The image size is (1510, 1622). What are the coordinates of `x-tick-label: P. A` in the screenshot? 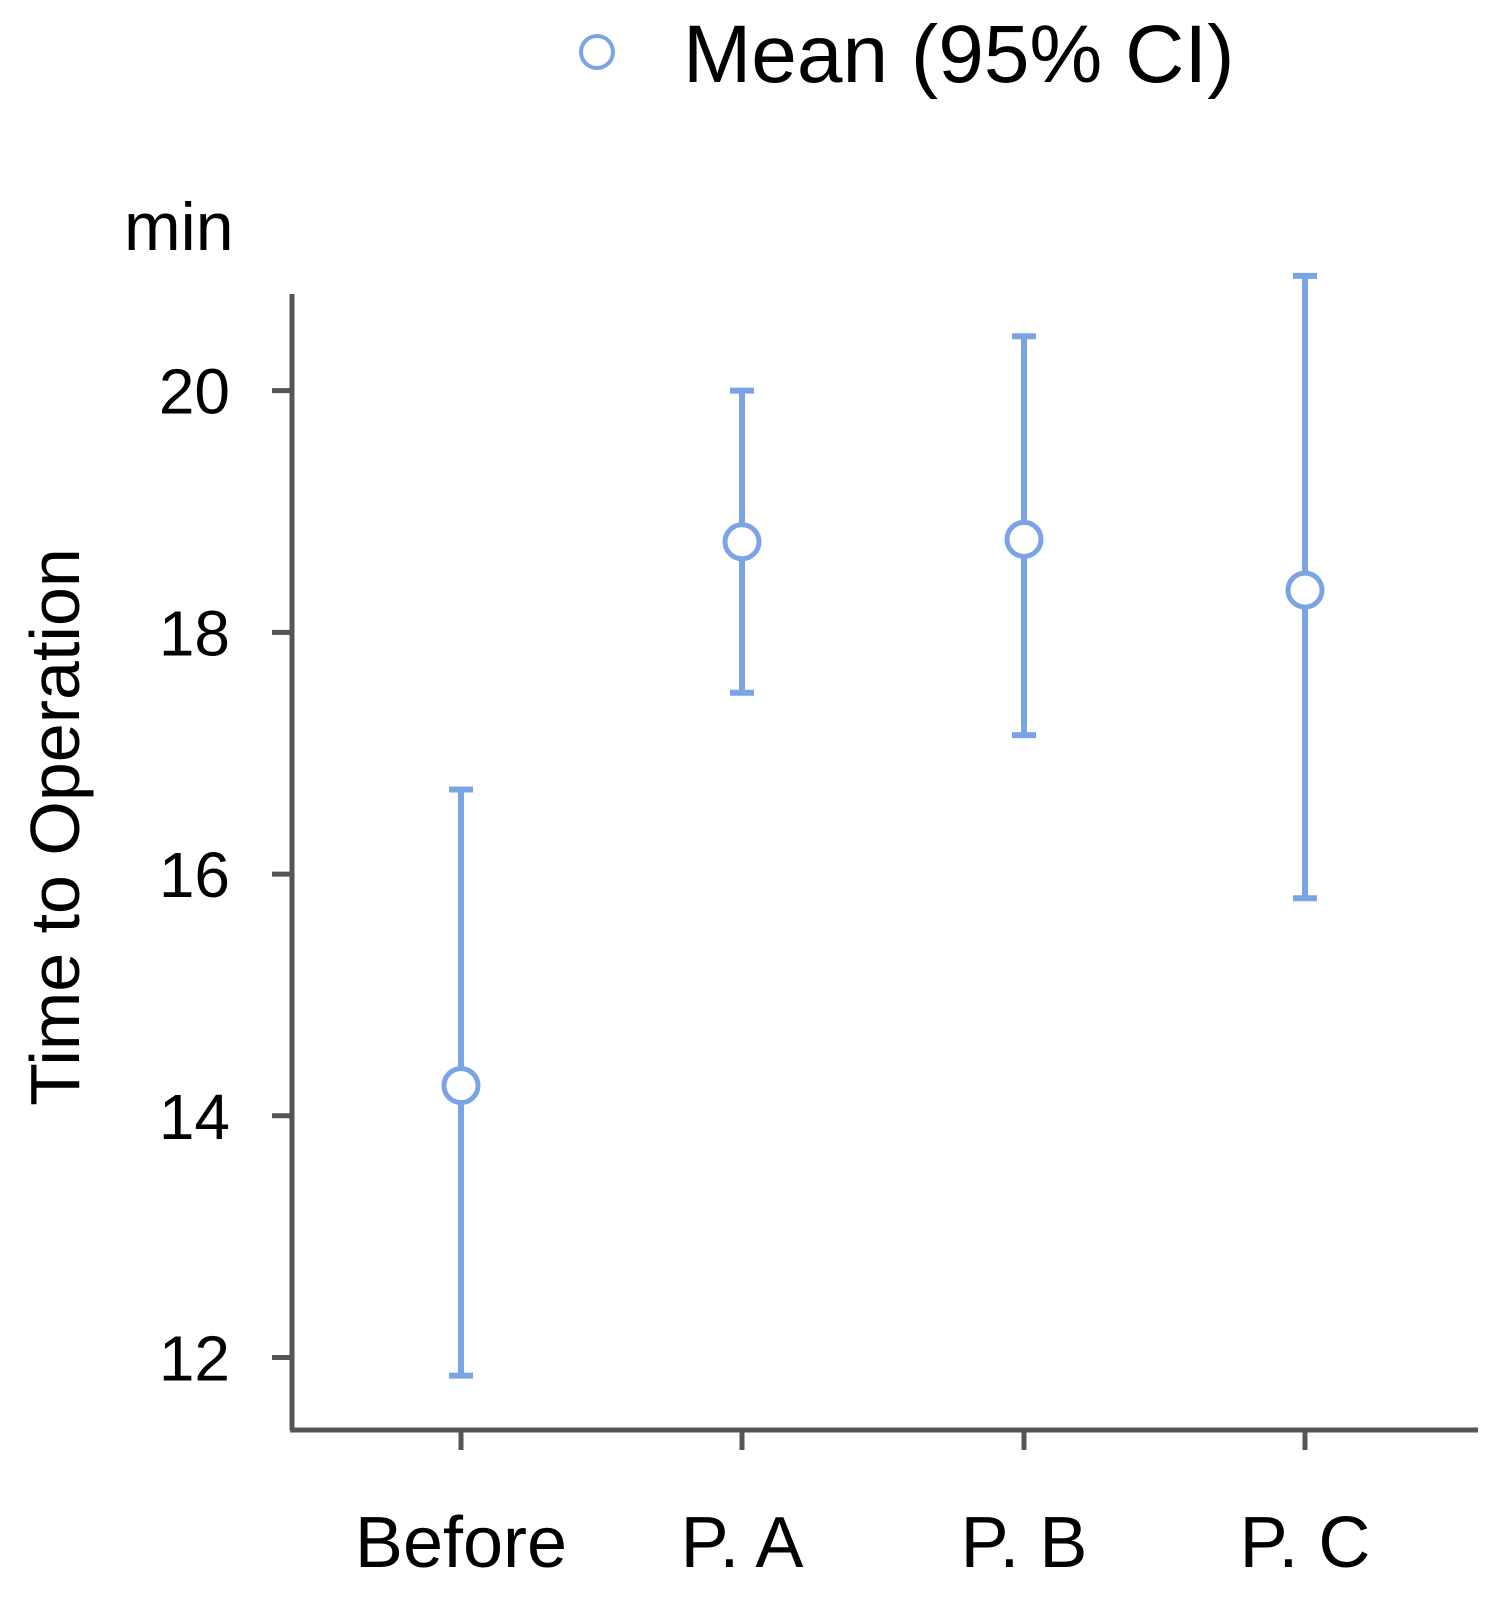 It's located at (742, 1543).